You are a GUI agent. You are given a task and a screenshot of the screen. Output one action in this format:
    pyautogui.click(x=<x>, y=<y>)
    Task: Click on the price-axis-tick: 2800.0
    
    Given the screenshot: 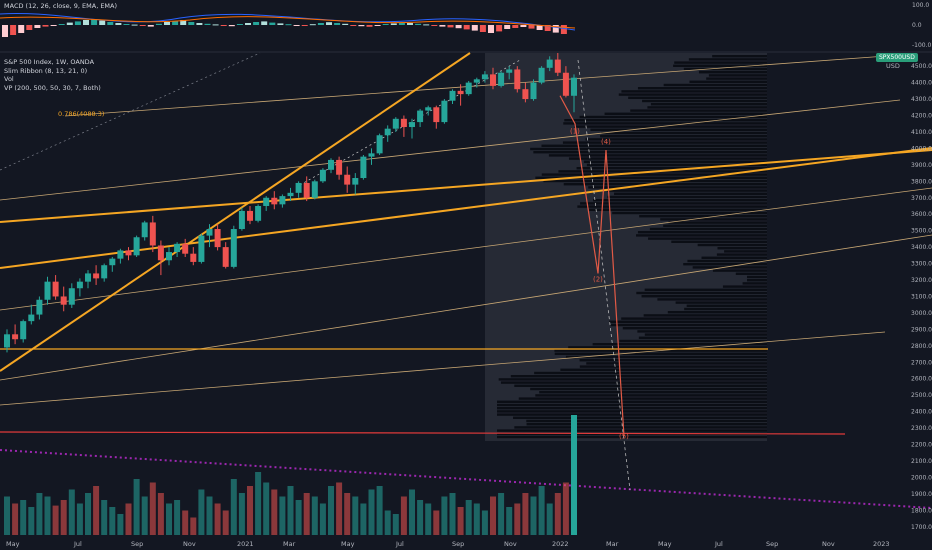 What is the action you would take?
    pyautogui.click(x=921, y=346)
    